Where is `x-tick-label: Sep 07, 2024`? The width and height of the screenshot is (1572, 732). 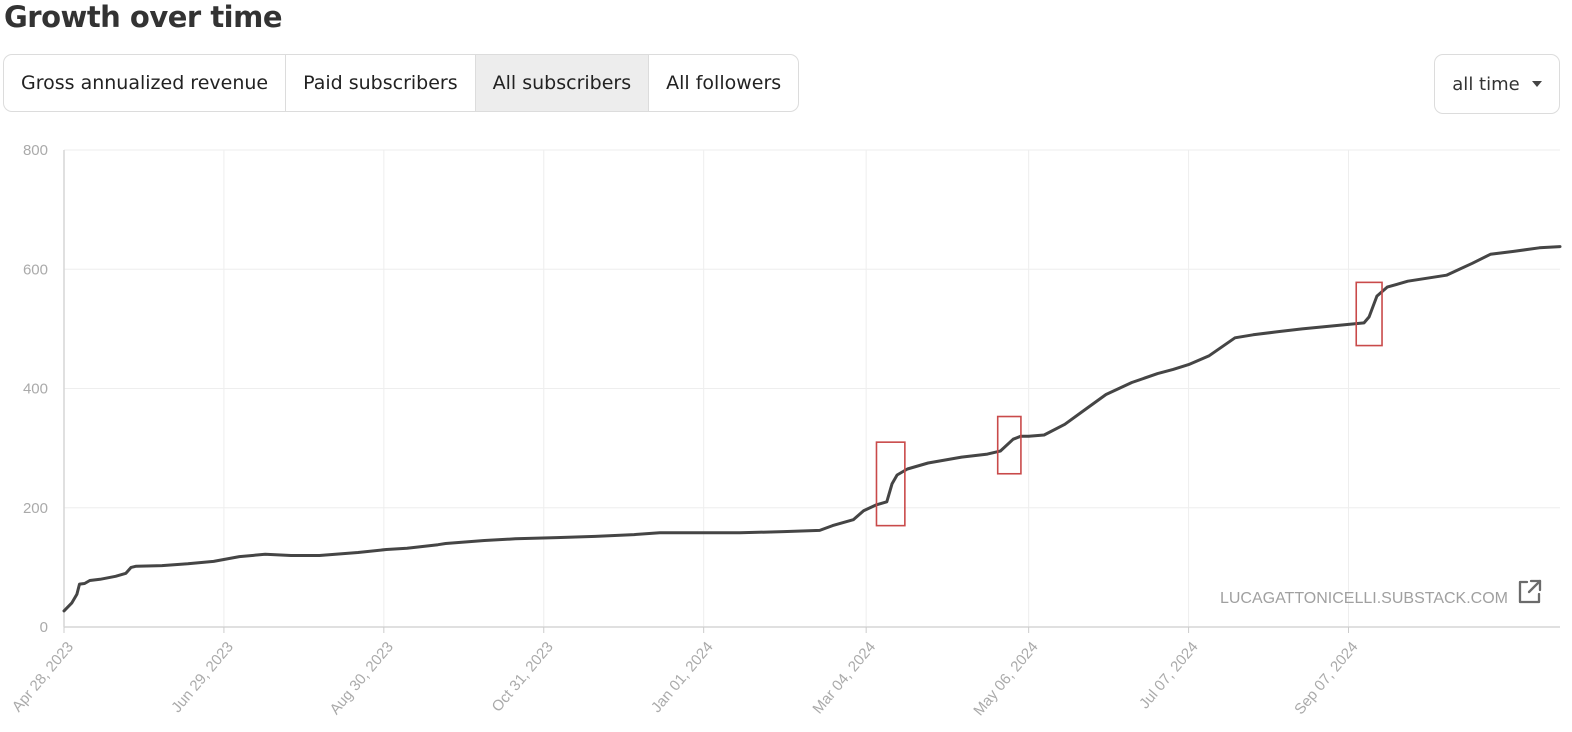 x-tick-label: Sep 07, 2024 is located at coordinates (1326, 678).